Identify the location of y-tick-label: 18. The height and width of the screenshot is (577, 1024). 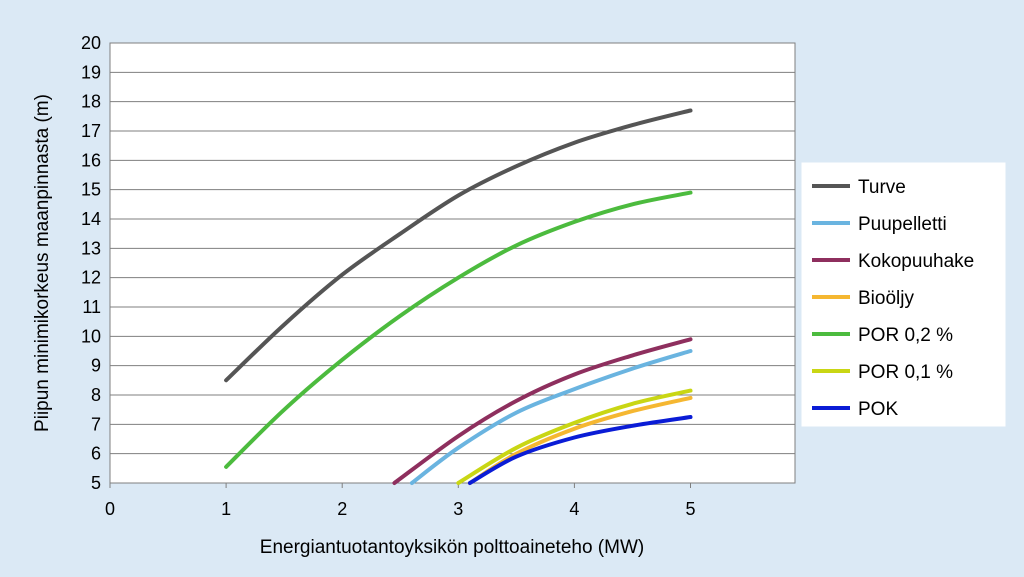
(91, 102).